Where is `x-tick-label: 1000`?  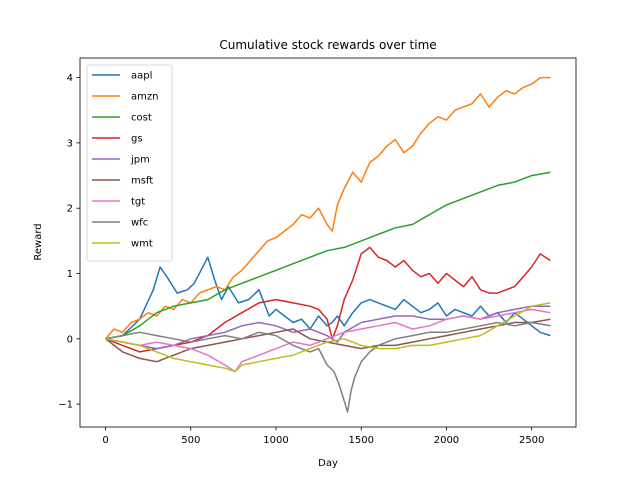
x-tick-label: 1000 is located at coordinates (275, 440).